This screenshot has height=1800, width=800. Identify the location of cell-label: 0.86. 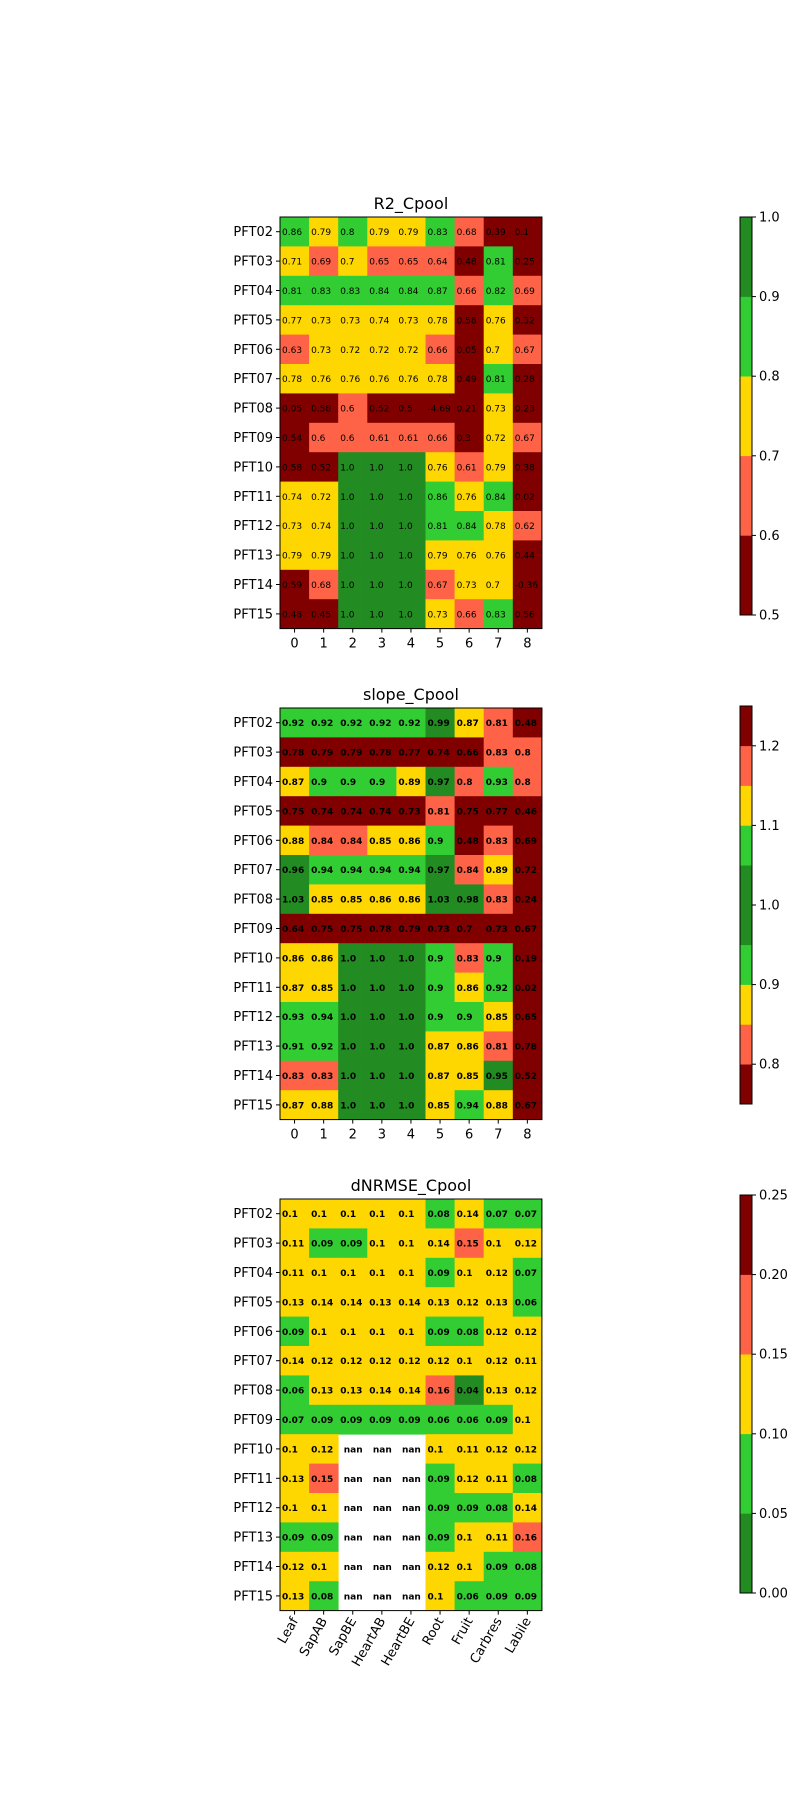
(409, 901).